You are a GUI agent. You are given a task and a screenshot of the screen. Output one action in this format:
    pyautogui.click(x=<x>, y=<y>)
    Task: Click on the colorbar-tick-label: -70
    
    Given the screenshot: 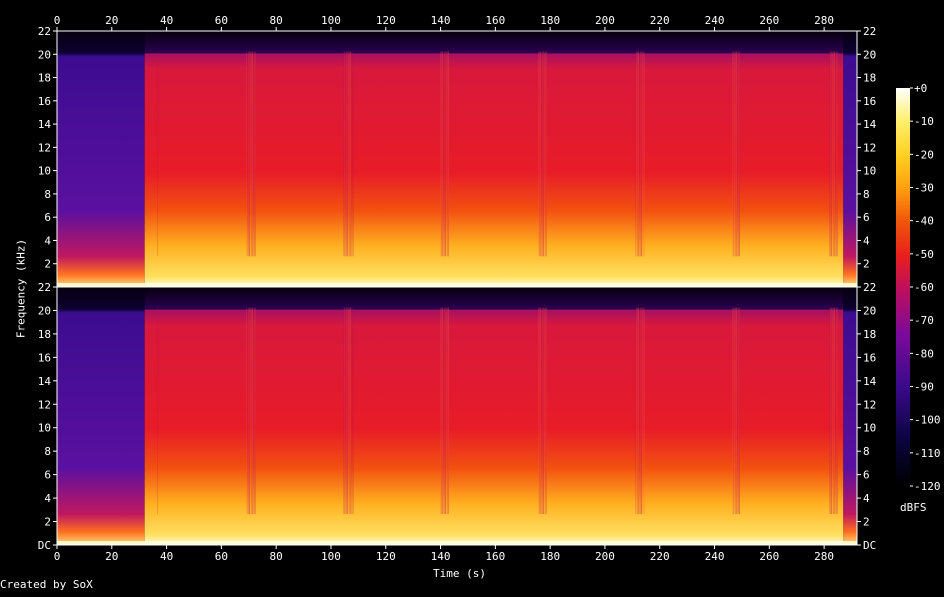 What is the action you would take?
    pyautogui.click(x=924, y=320)
    